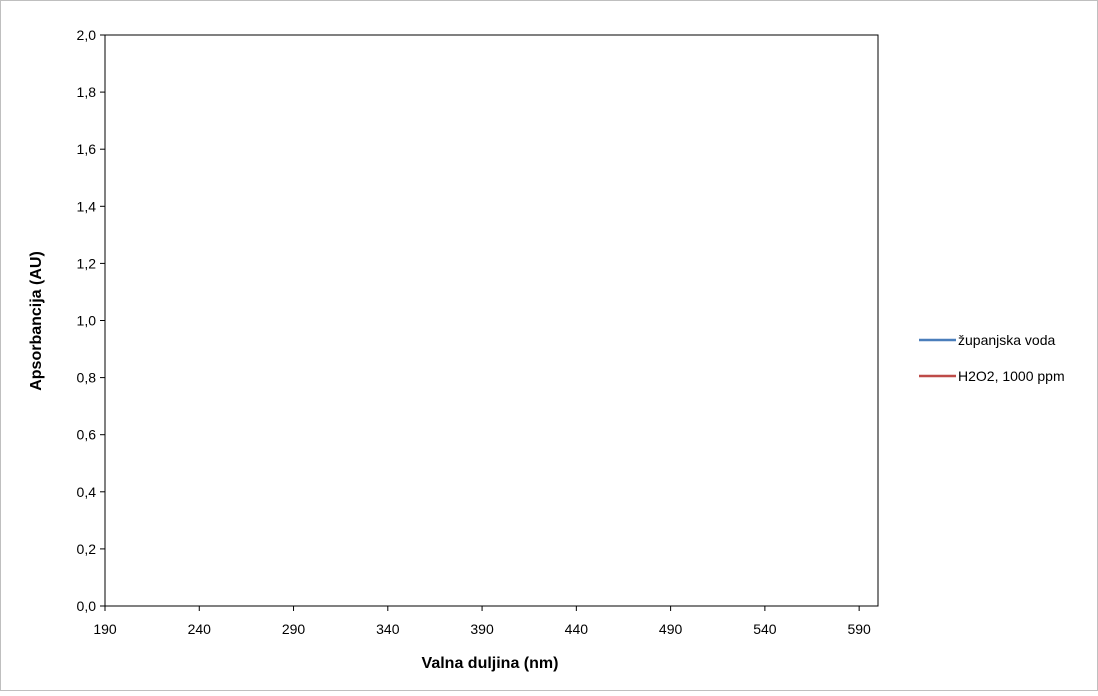  What do you see at coordinates (765, 629) in the screenshot?
I see `x-tick-label: 540` at bounding box center [765, 629].